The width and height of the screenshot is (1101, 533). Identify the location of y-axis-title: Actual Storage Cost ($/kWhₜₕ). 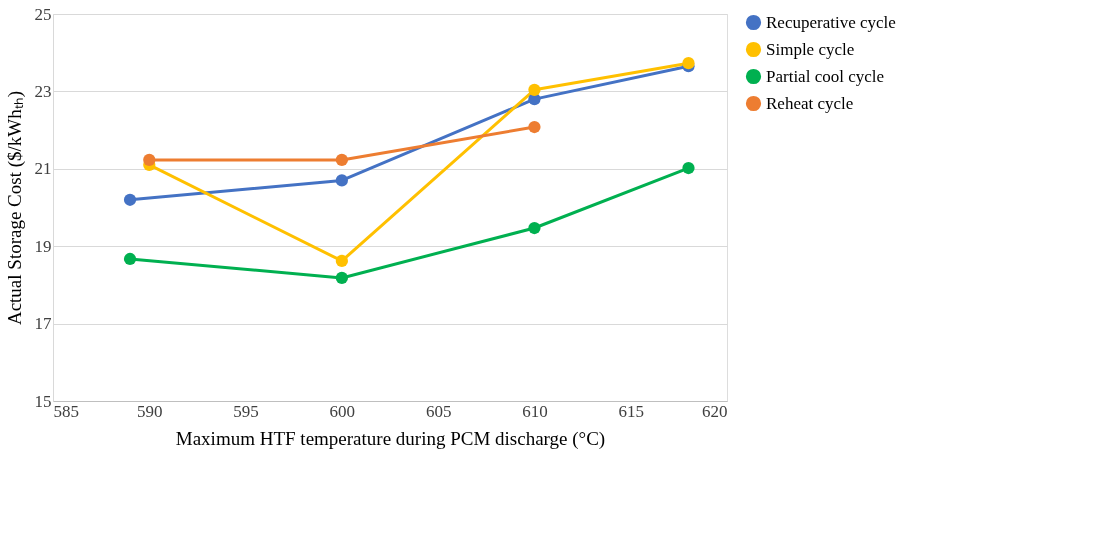
(14, 208).